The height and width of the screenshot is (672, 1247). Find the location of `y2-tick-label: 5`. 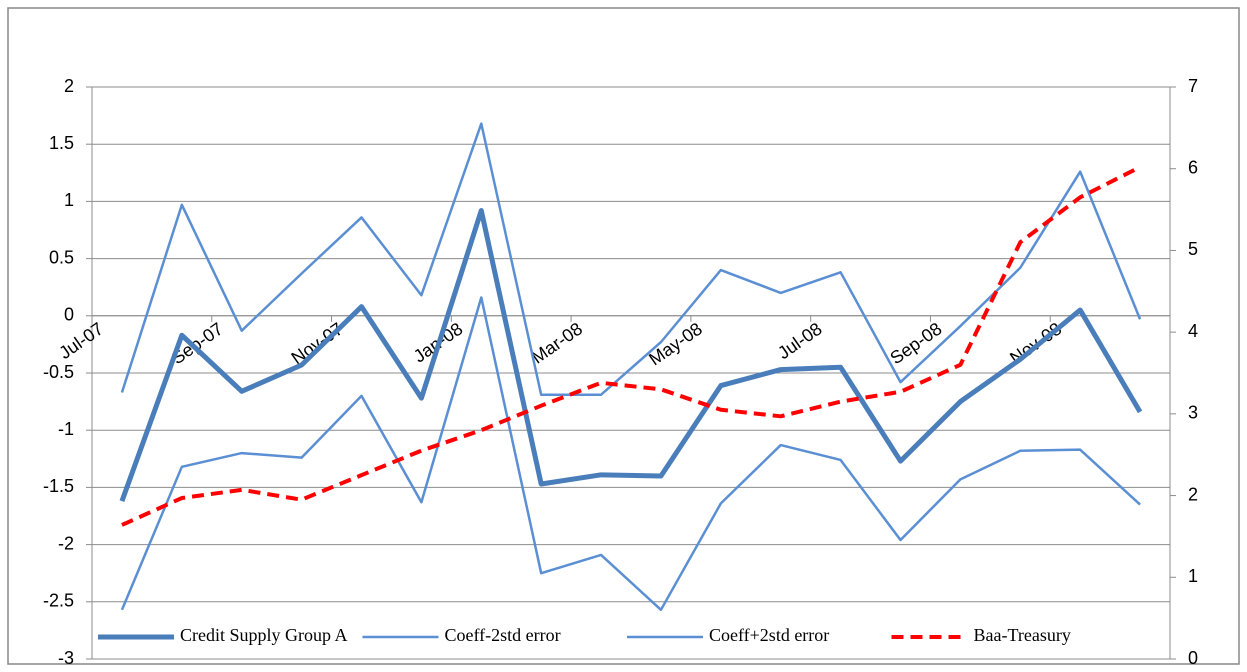

y2-tick-label: 5 is located at coordinates (1193, 249).